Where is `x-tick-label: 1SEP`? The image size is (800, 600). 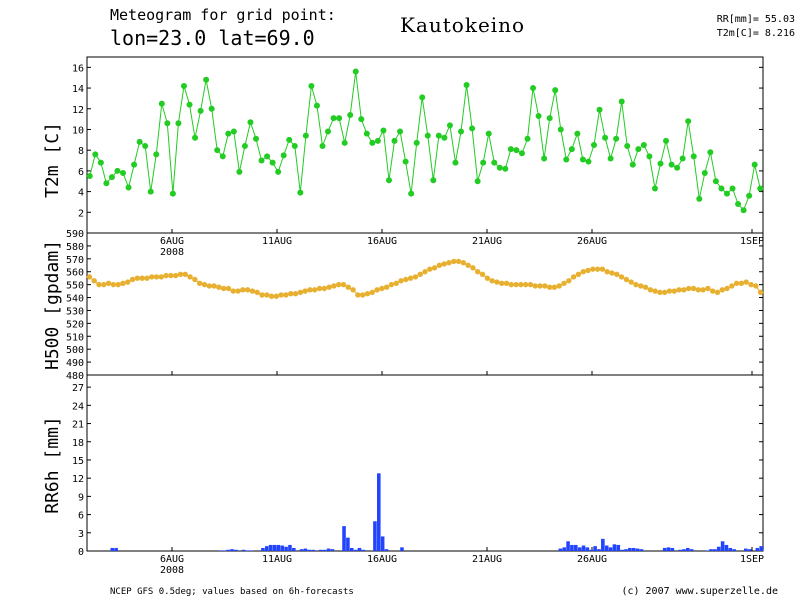
x-tick-label: 1SEP is located at coordinates (752, 241).